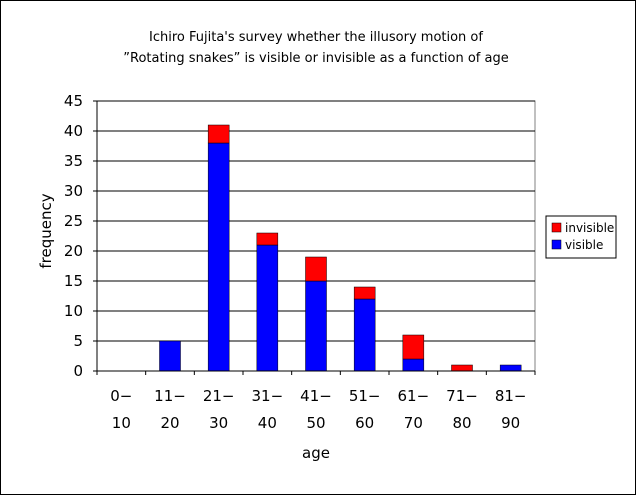 Image resolution: width=636 pixels, height=499 pixels. Describe the element at coordinates (556, 244) in the screenshot. I see `legend-swatch-visible` at that location.